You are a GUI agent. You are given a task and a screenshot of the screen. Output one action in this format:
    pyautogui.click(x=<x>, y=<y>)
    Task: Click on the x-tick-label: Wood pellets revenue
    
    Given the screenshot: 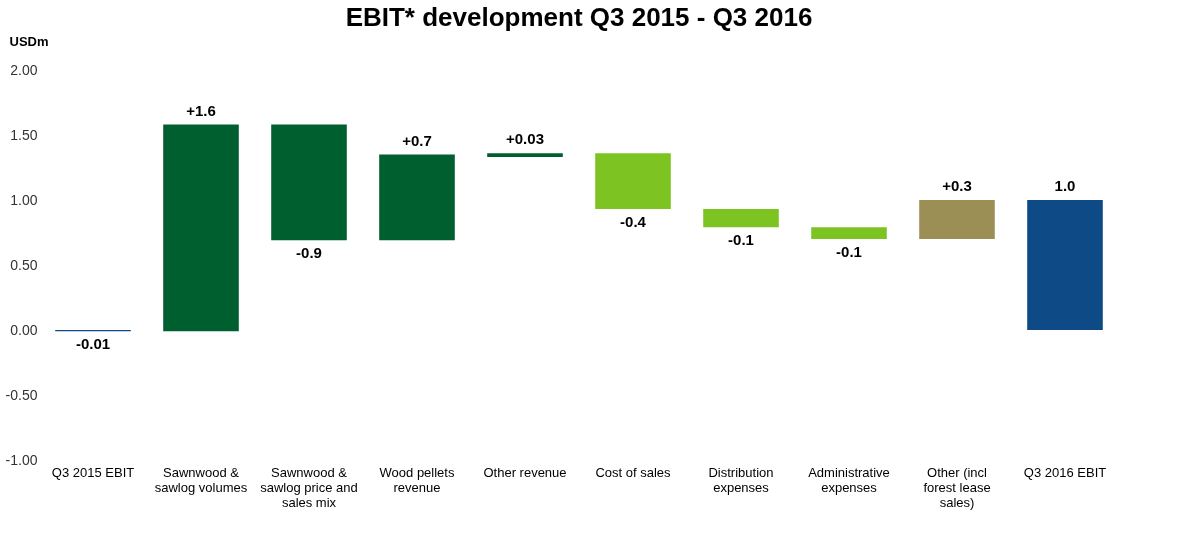 What is the action you would take?
    pyautogui.click(x=417, y=479)
    